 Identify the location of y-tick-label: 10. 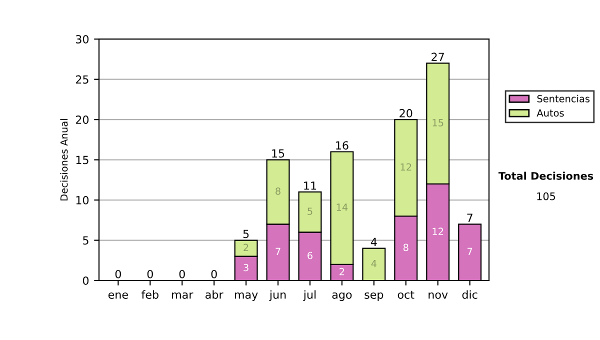
(82, 200).